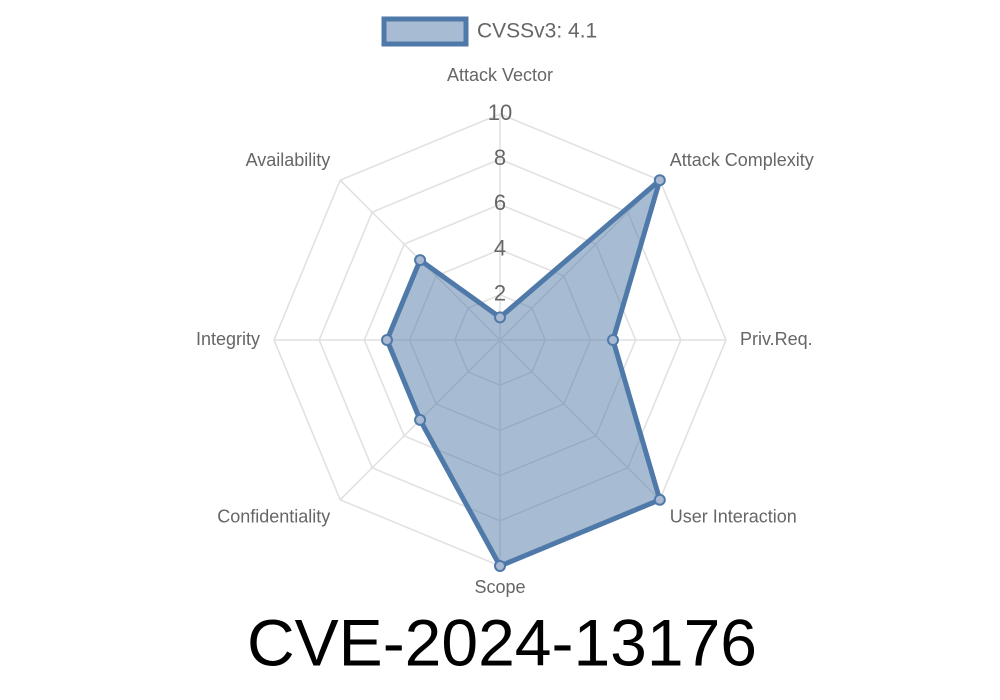 The image size is (1000, 700). What do you see at coordinates (776, 339) in the screenshot?
I see `axis-label: Priv.Req.` at bounding box center [776, 339].